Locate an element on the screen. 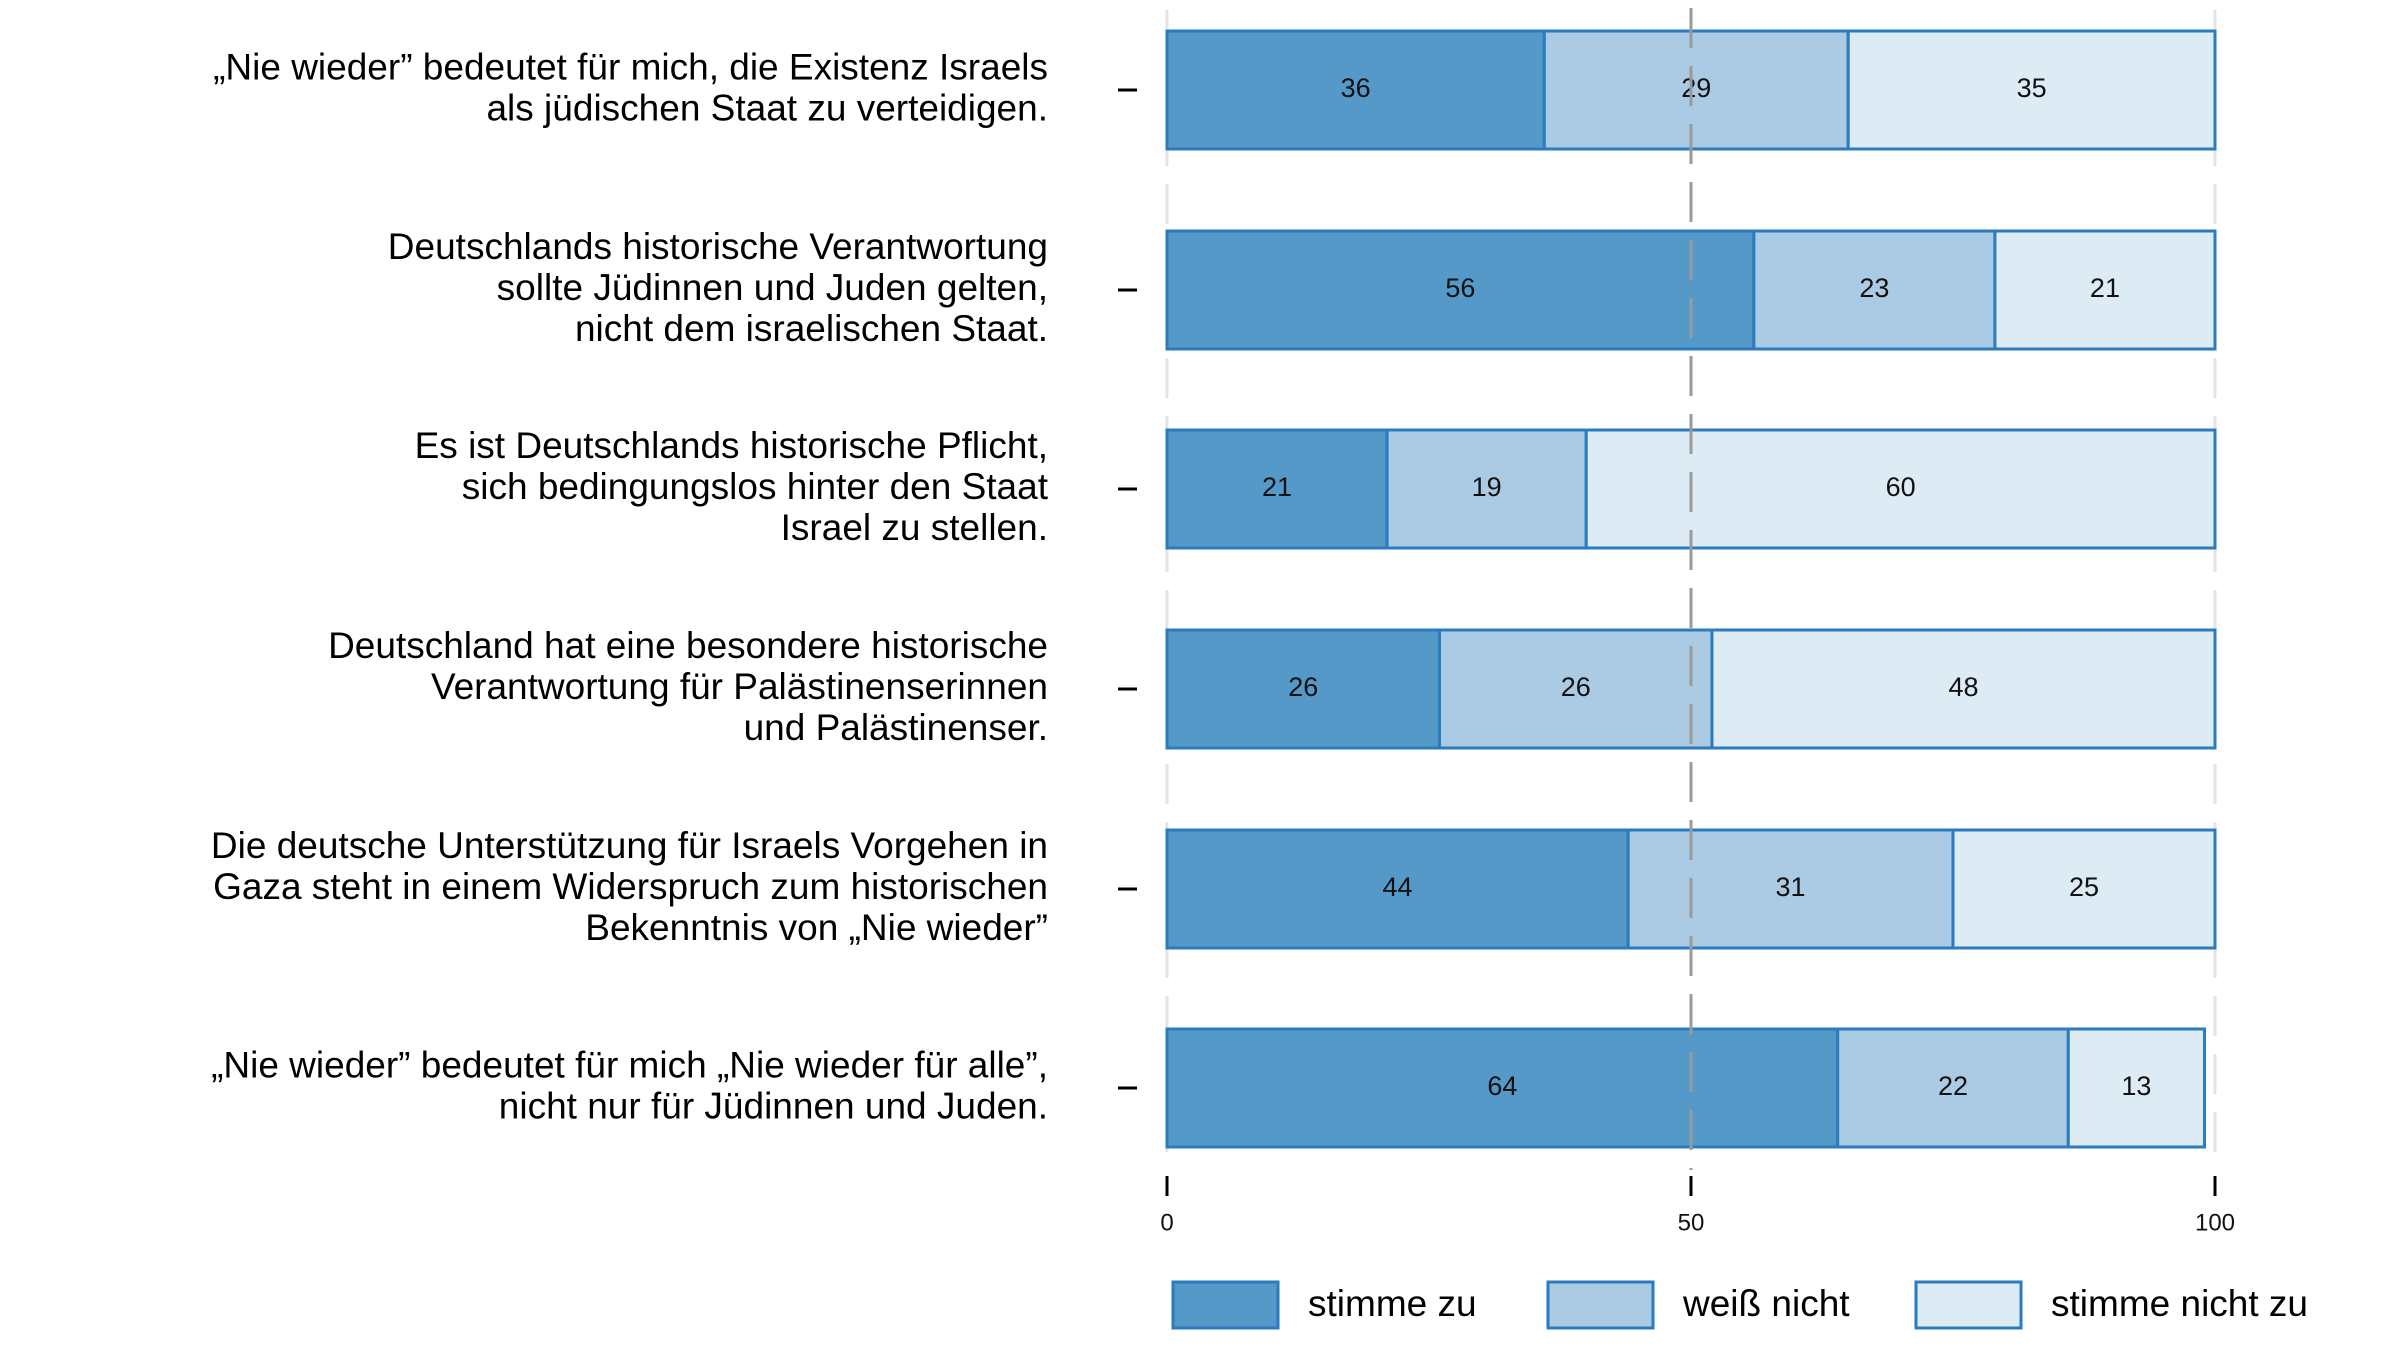 Image resolution: width=2400 pixels, height=1350 pixels. data-label: 22 is located at coordinates (1953, 1086).